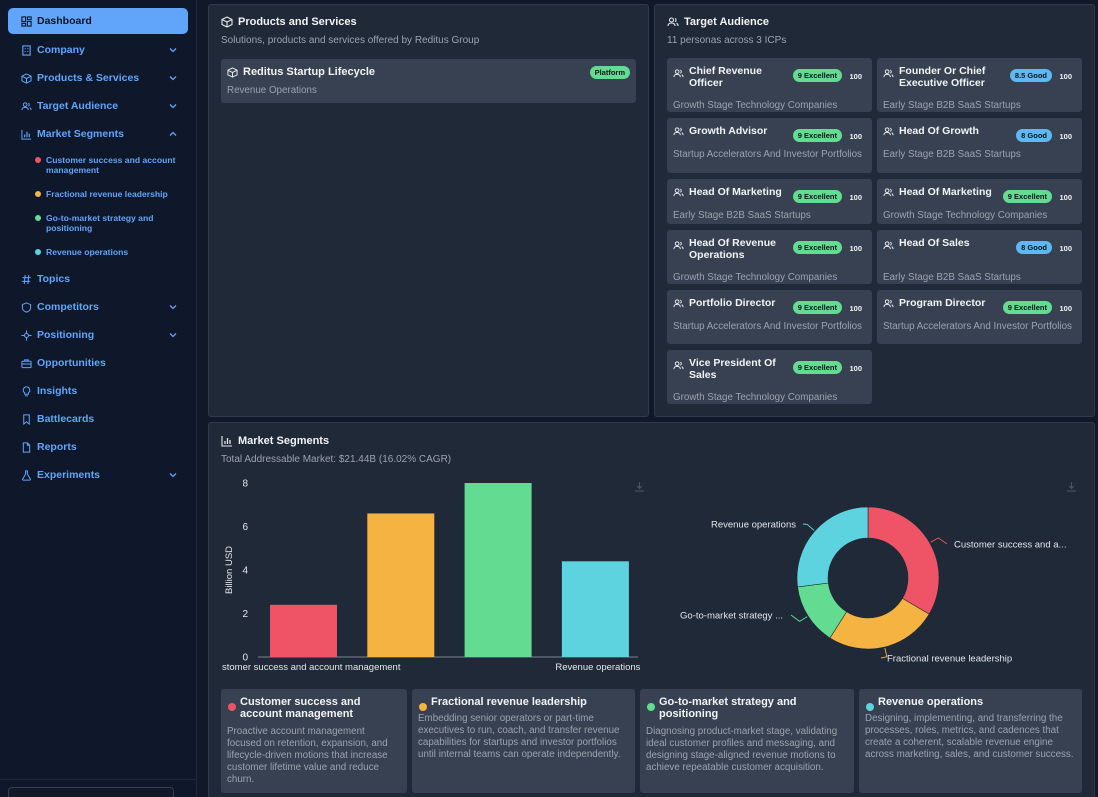 The image size is (1098, 797). What do you see at coordinates (68, 307) in the screenshot?
I see `sidebar-item-label: Competitors` at bounding box center [68, 307].